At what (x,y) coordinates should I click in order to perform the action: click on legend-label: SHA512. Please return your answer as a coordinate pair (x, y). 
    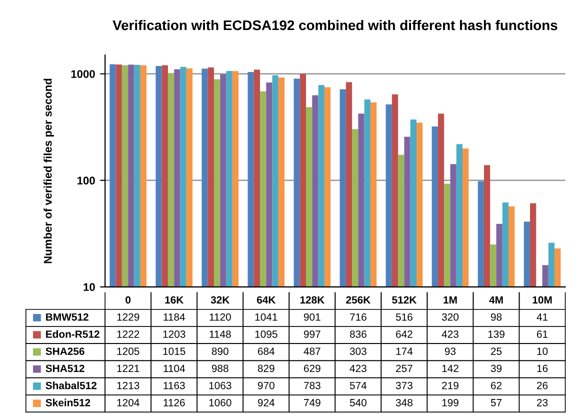
    Looking at the image, I should click on (65, 368).